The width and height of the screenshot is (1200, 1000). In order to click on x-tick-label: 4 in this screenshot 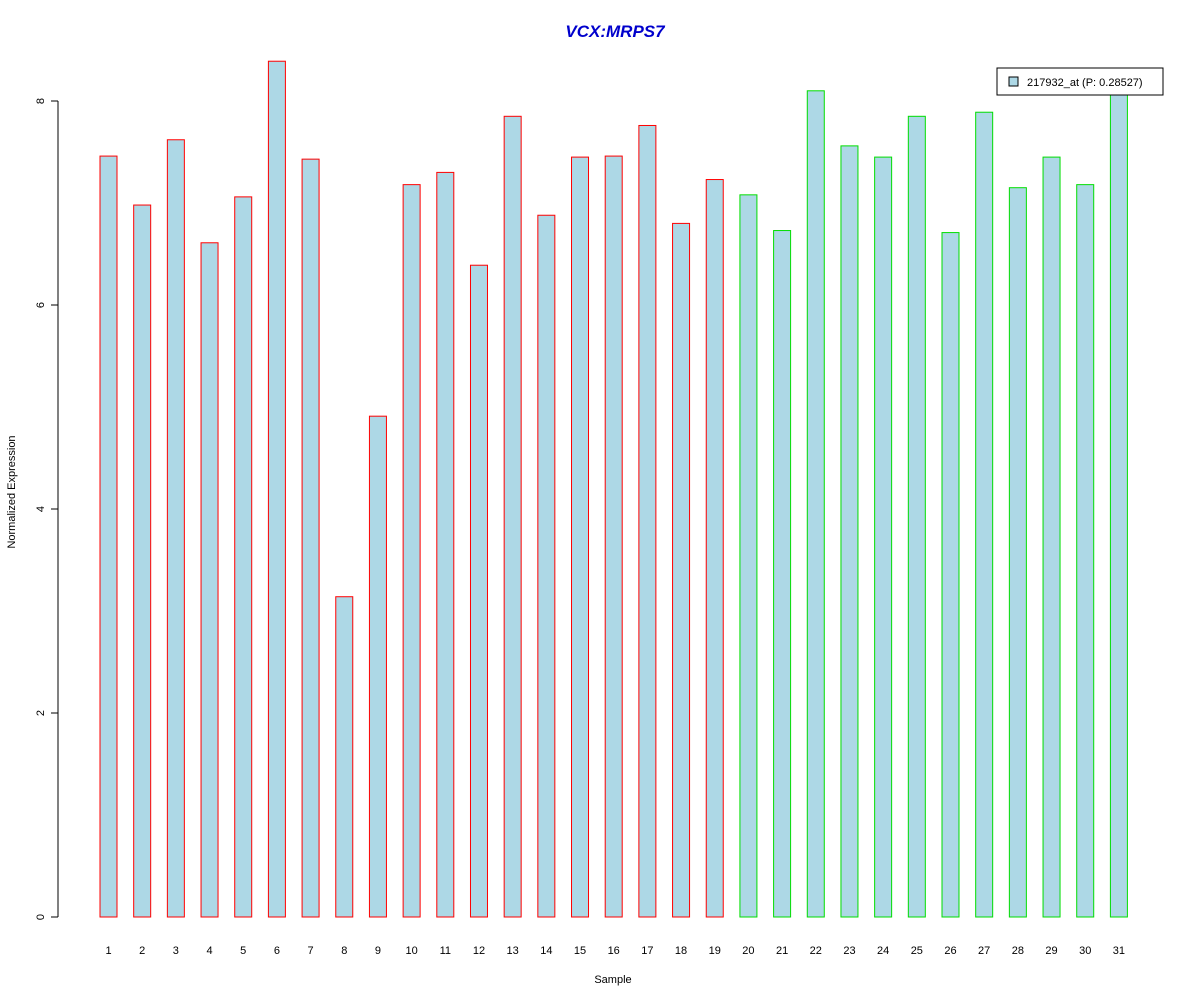, I will do `click(209, 951)`.